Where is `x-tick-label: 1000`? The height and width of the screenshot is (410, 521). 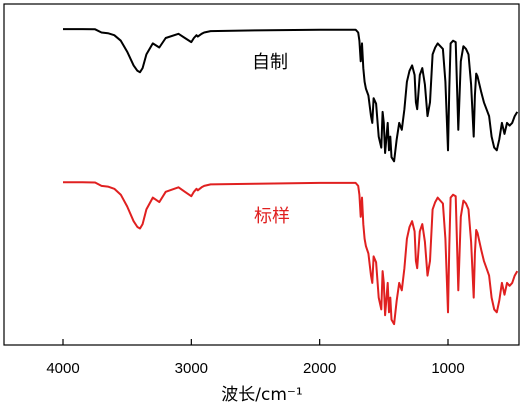
x-tick-label: 1000 is located at coordinates (447, 368).